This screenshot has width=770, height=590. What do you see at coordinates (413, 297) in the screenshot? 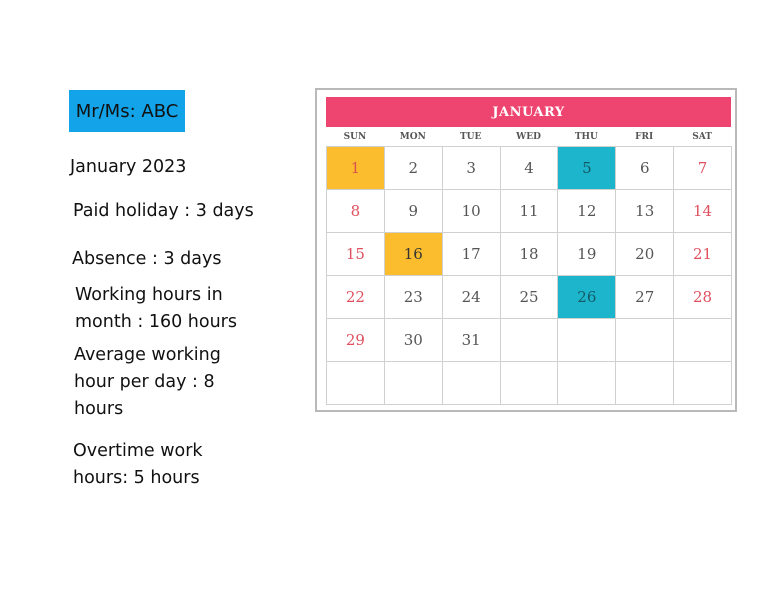
I see `calendar-day-23: 23` at bounding box center [413, 297].